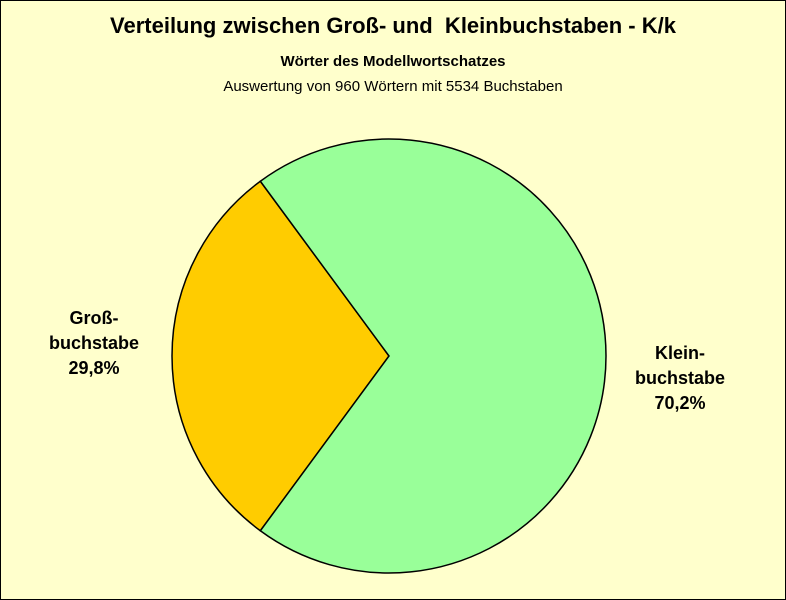 This screenshot has width=786, height=600. What do you see at coordinates (679, 353) in the screenshot?
I see `slice-label-line1: Klein-` at bounding box center [679, 353].